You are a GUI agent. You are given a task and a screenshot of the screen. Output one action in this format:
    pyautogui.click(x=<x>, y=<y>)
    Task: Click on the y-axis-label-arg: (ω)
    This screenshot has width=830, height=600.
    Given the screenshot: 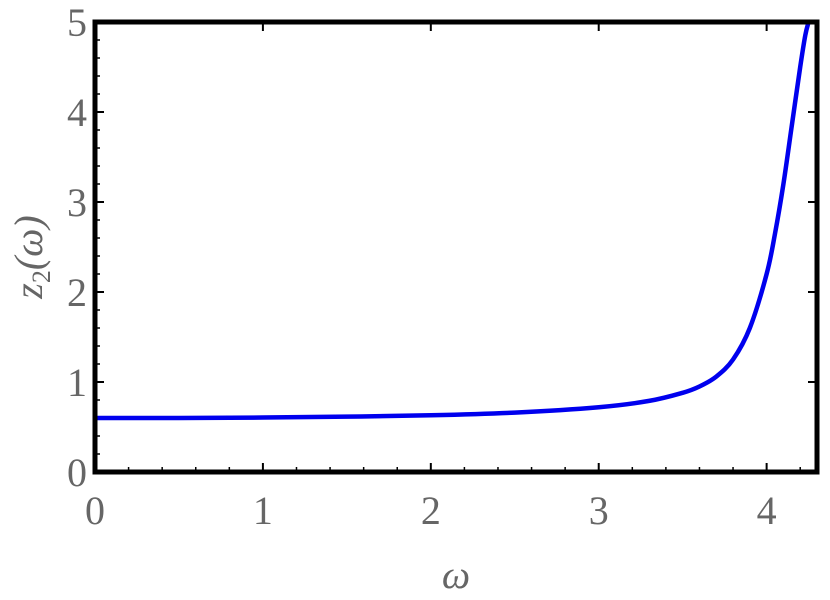 What is the action you would take?
    pyautogui.click(x=28, y=242)
    